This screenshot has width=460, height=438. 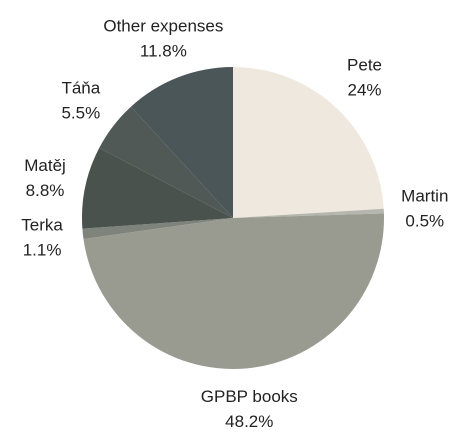 What do you see at coordinates (365, 90) in the screenshot?
I see `slice-value: 24%` at bounding box center [365, 90].